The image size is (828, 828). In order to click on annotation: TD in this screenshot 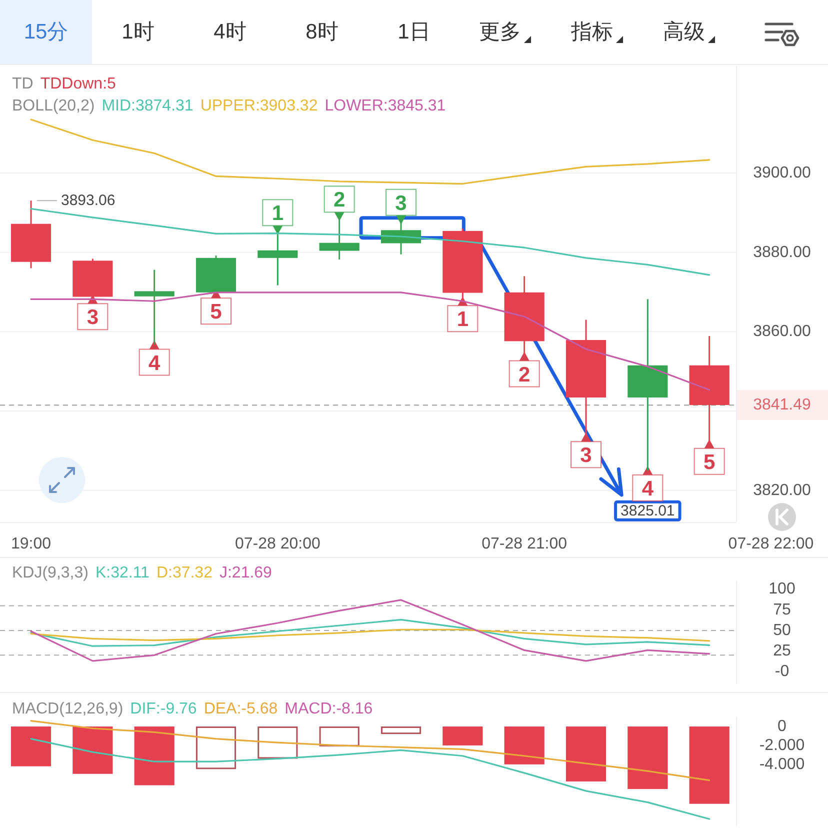, I will do `click(23, 84)`.